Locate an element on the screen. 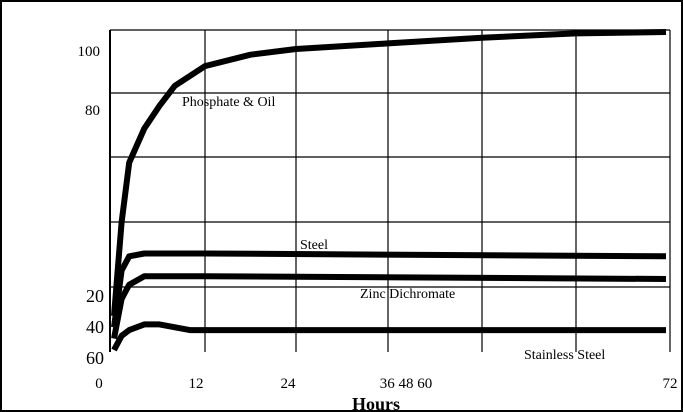  x-tick-labels: 0 12 24 36 48 60 72 is located at coordinates (386, 384).